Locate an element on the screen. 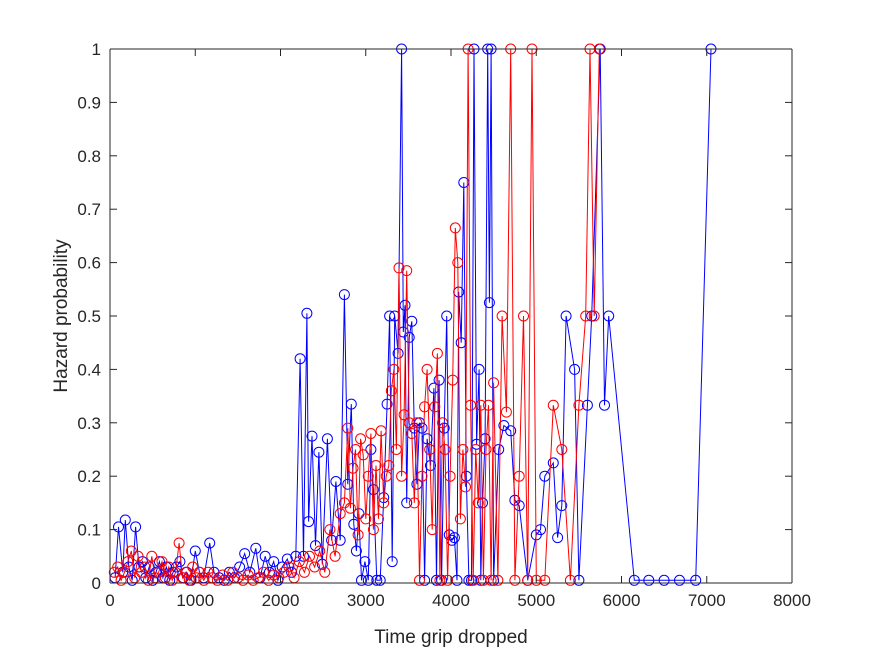 The height and width of the screenshot is (656, 875). y-tick-label: 0.2 is located at coordinates (89, 476).